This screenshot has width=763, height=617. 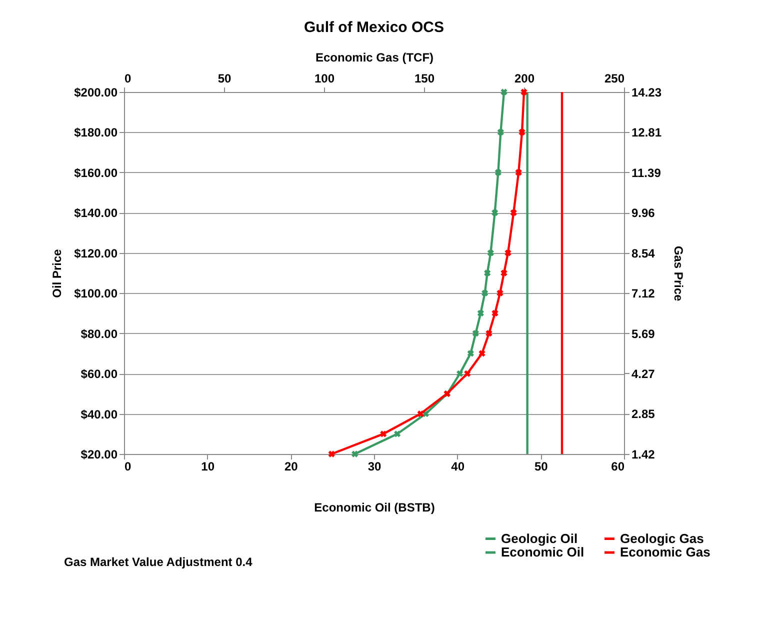 I want to click on text: Gas Market Value Adjustment 0.4, so click(x=158, y=562).